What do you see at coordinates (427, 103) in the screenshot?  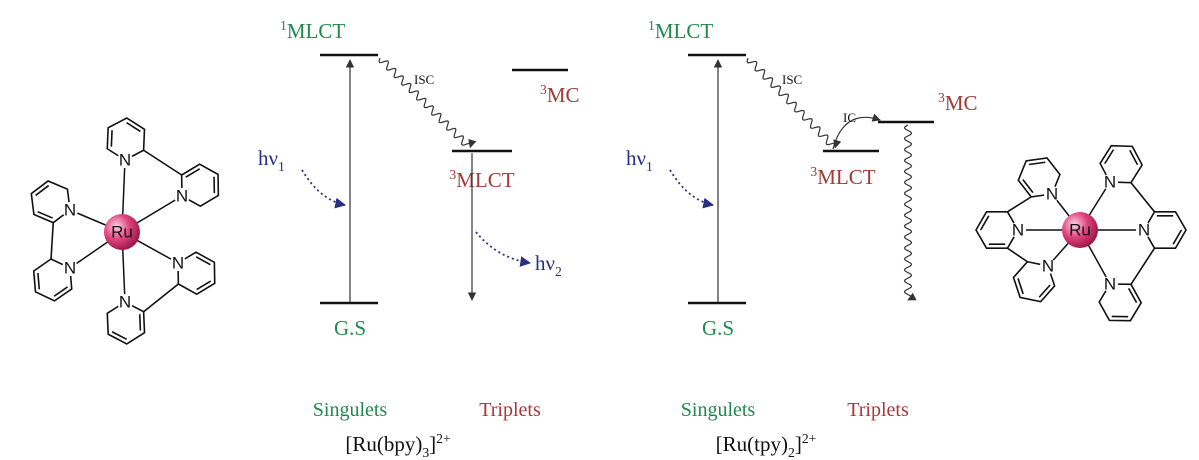 I see `isc-arrow` at bounding box center [427, 103].